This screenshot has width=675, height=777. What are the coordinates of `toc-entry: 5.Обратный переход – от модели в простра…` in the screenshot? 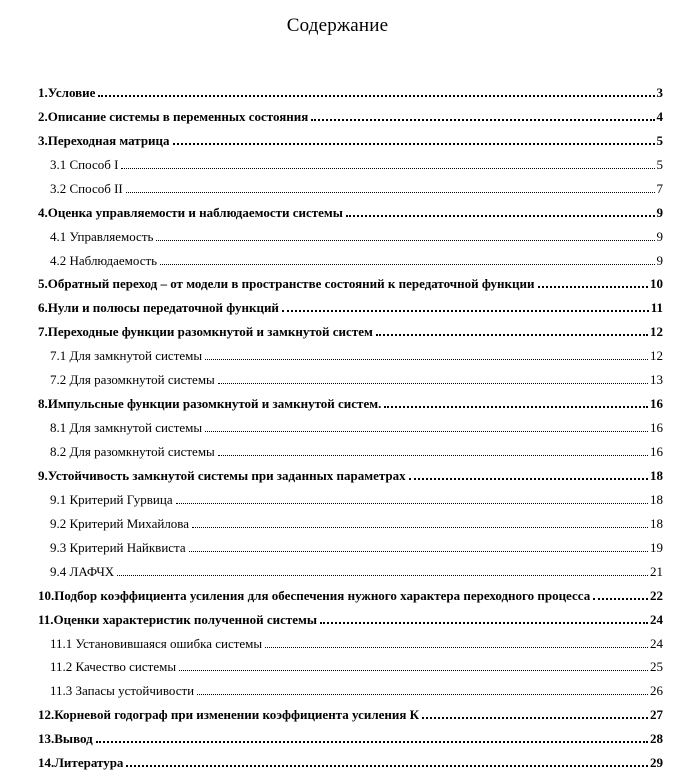 It's located at (350, 284).